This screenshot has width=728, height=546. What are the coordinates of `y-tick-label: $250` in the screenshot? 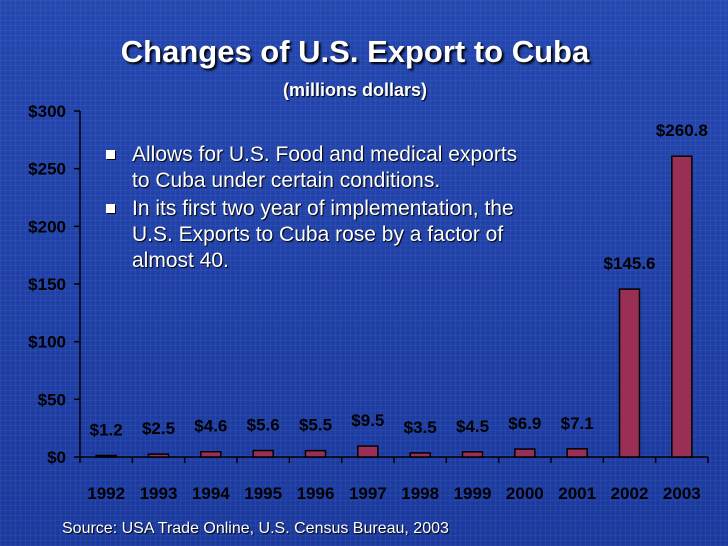 It's located at (47, 169).